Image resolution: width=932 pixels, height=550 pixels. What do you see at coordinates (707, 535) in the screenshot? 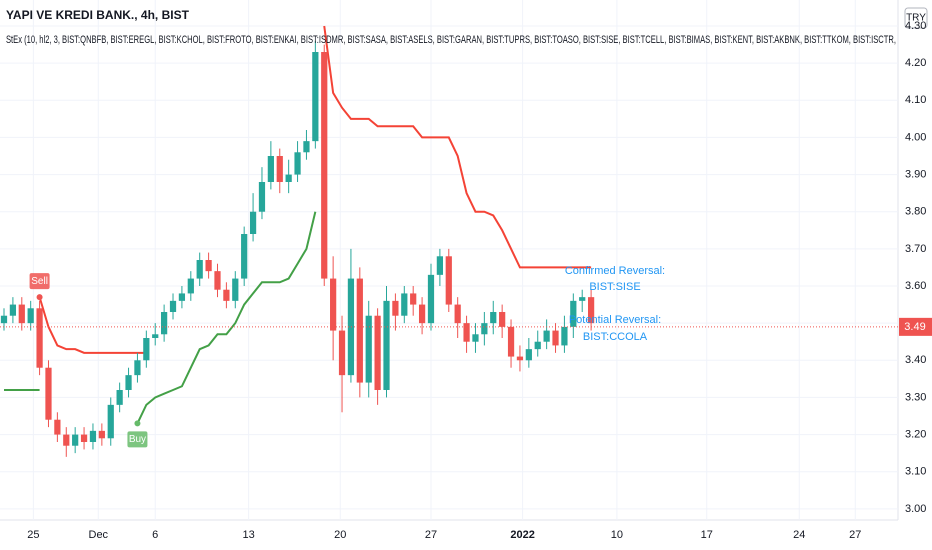
I see `x-tick-label: 17` at bounding box center [707, 535].